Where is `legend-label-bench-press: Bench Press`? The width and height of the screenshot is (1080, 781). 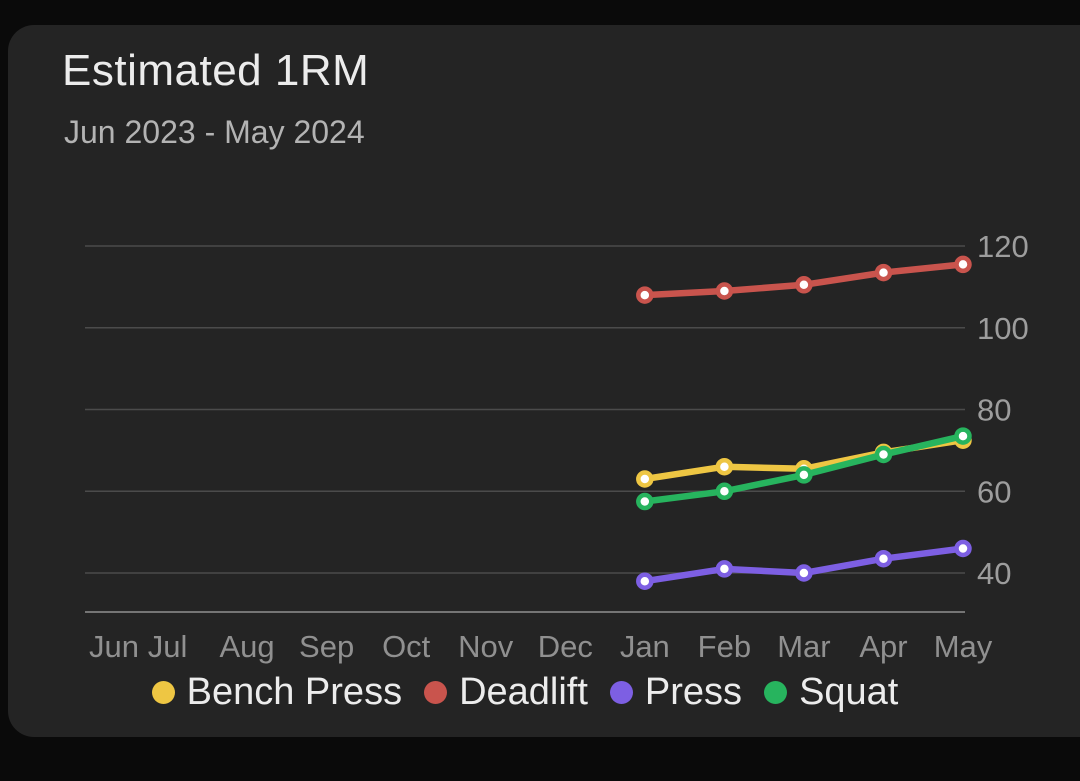
legend-label-bench-press: Bench Press is located at coordinates (294, 691).